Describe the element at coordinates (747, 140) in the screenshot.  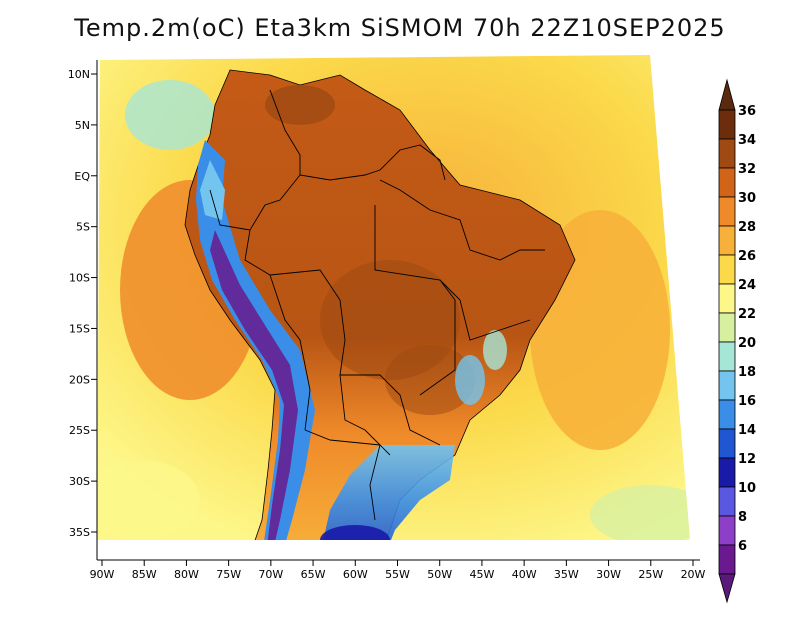
I see `colorbar-label: 34` at that location.